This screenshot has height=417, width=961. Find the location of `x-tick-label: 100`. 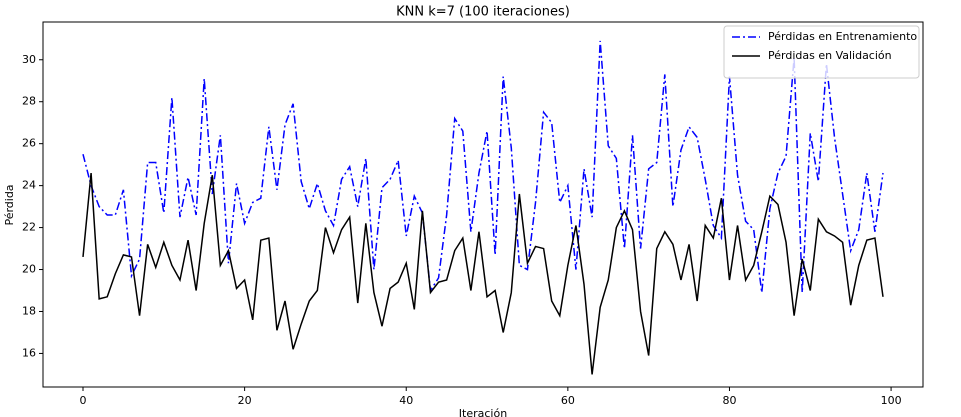

x-tick-label: 100 is located at coordinates (891, 400).